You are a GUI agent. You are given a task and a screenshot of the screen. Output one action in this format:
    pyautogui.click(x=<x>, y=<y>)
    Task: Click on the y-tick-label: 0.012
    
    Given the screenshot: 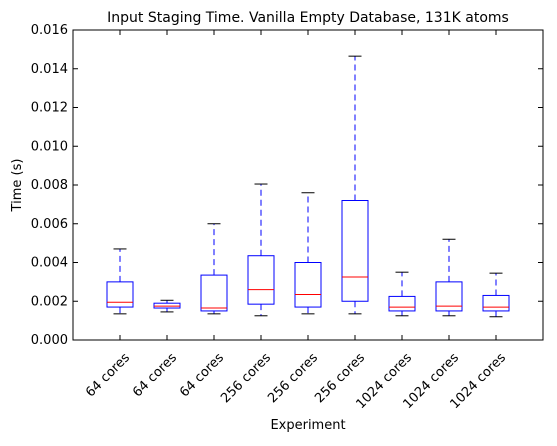 What is the action you would take?
    pyautogui.click(x=49, y=108)
    